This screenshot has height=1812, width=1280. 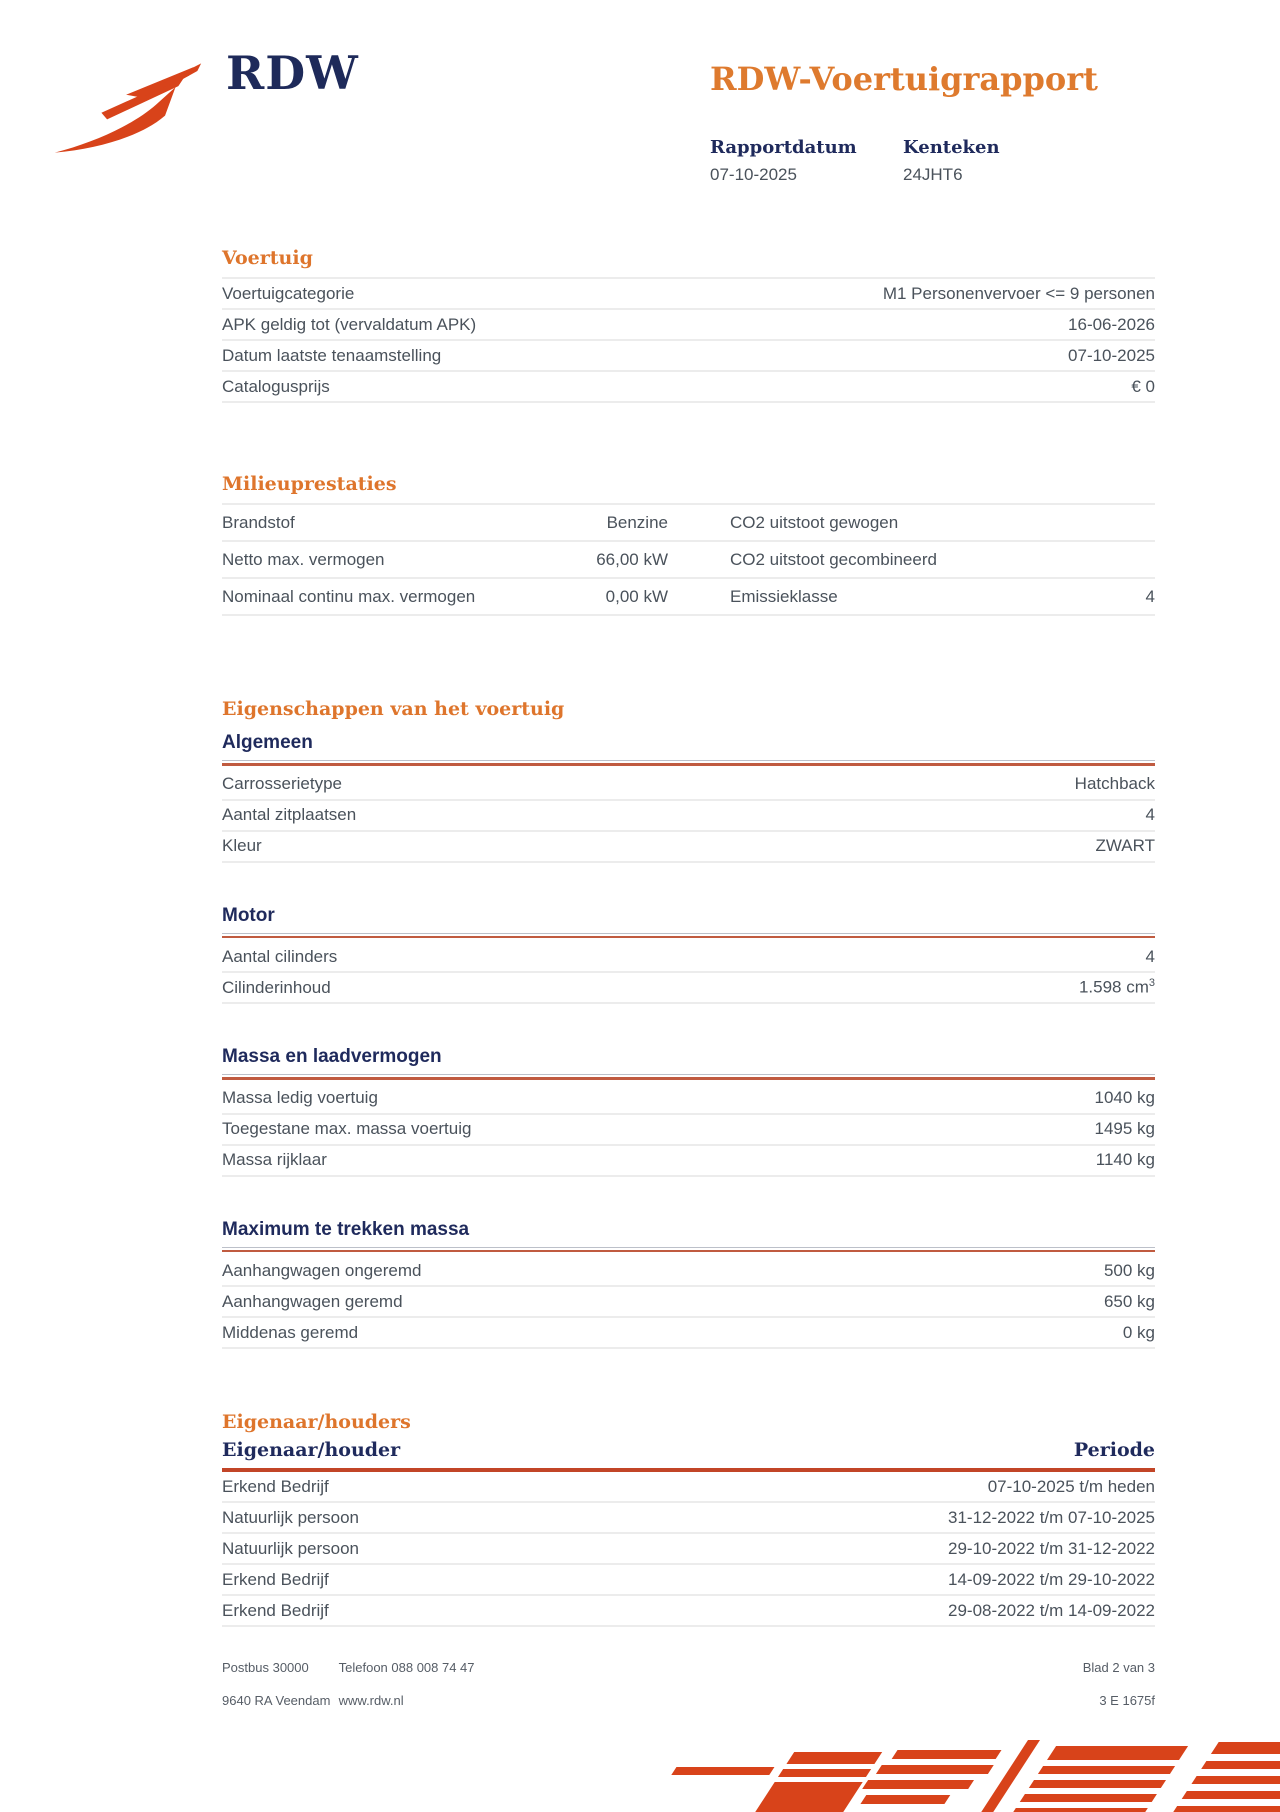 What do you see at coordinates (282, 783) in the screenshot?
I see `row-label: Carrosserietype` at bounding box center [282, 783].